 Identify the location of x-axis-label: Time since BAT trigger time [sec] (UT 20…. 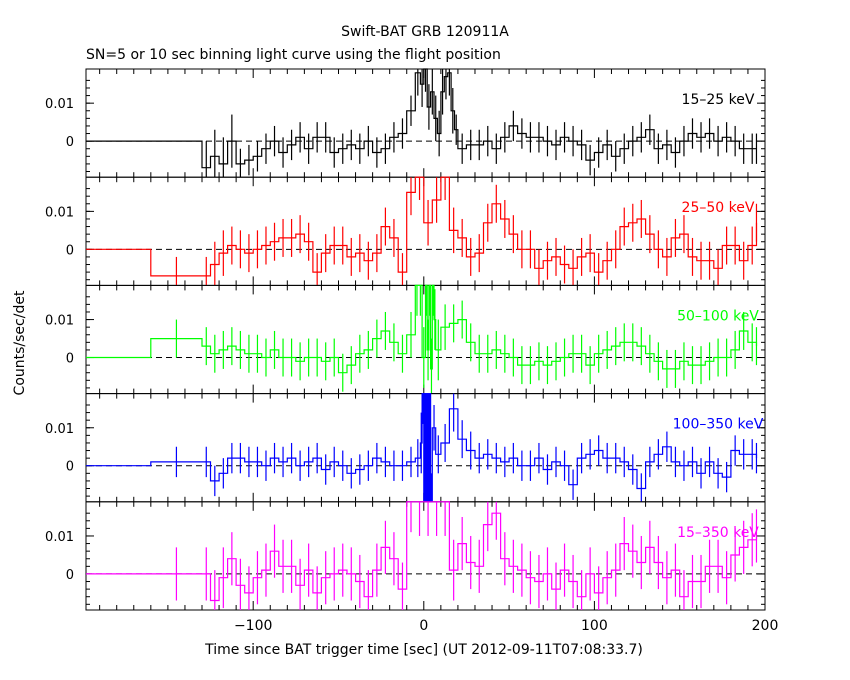
(423, 650).